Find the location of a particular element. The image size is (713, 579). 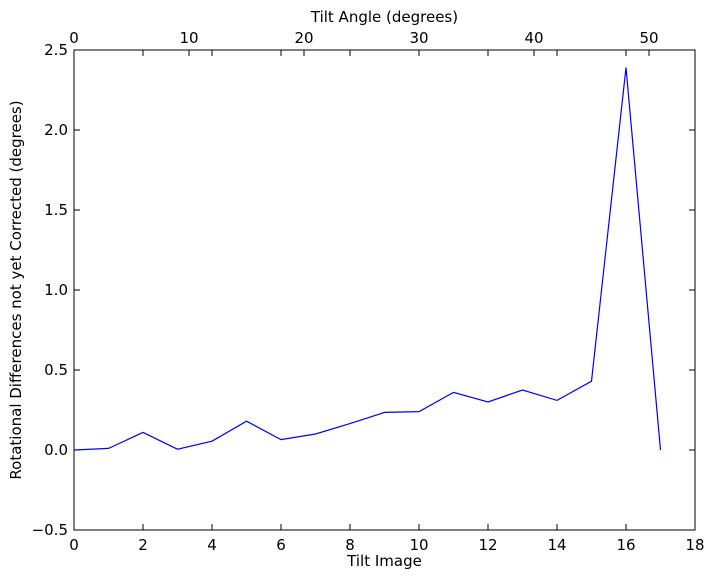

y-tick-label: 2.5 is located at coordinates (56, 50).